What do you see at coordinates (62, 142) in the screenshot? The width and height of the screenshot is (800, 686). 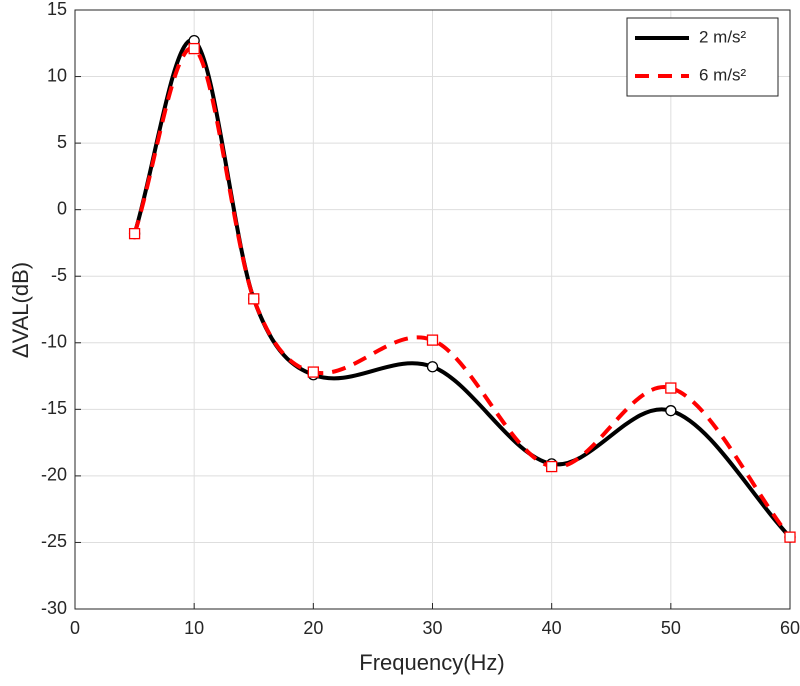 I see `y-tick-label: 5` at bounding box center [62, 142].